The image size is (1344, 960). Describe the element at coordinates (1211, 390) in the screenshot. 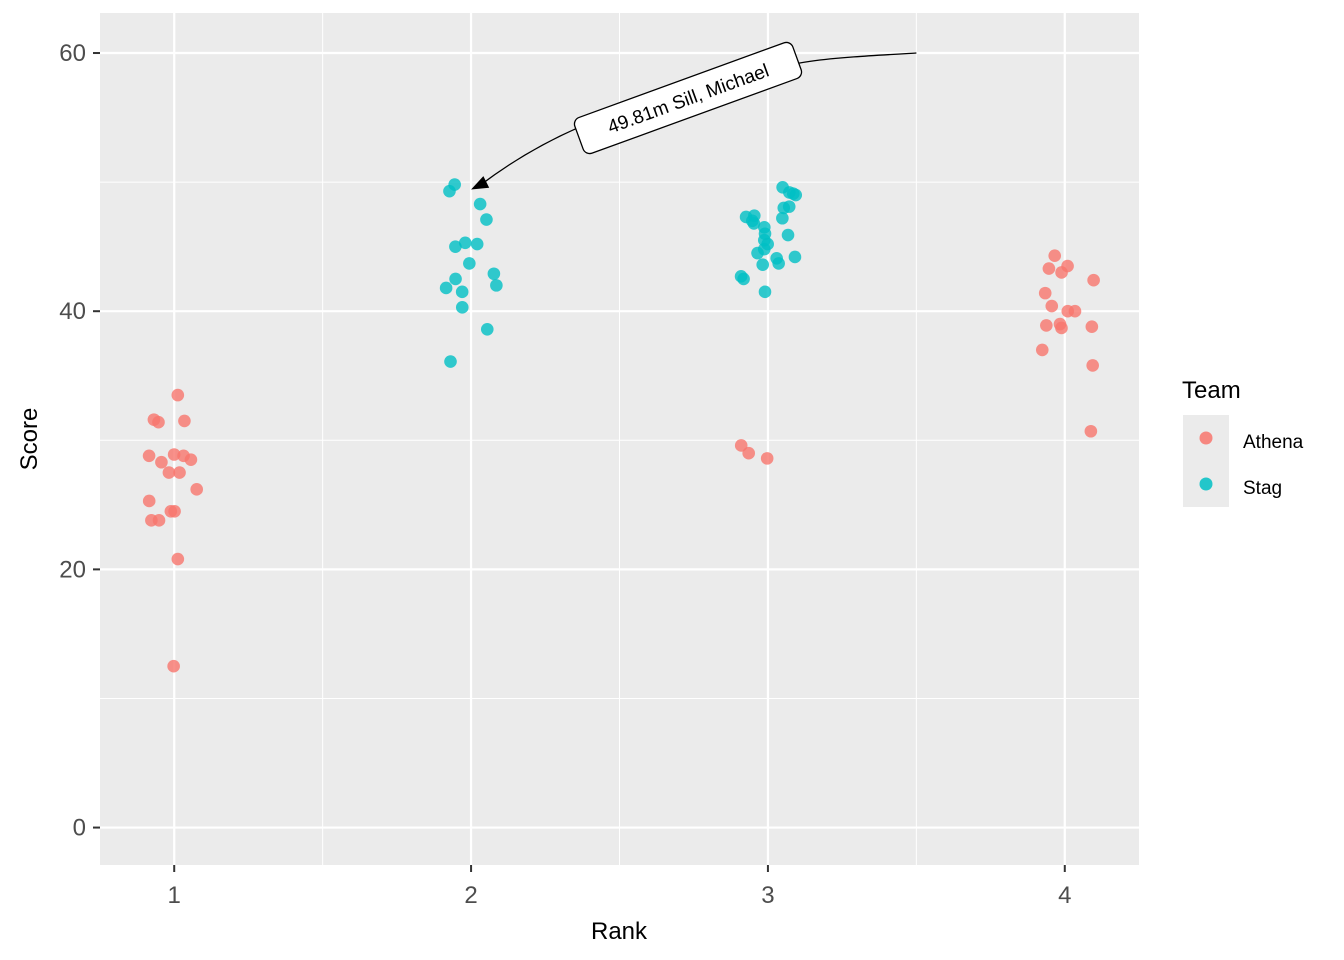

I see `legend-title: Team` at that location.